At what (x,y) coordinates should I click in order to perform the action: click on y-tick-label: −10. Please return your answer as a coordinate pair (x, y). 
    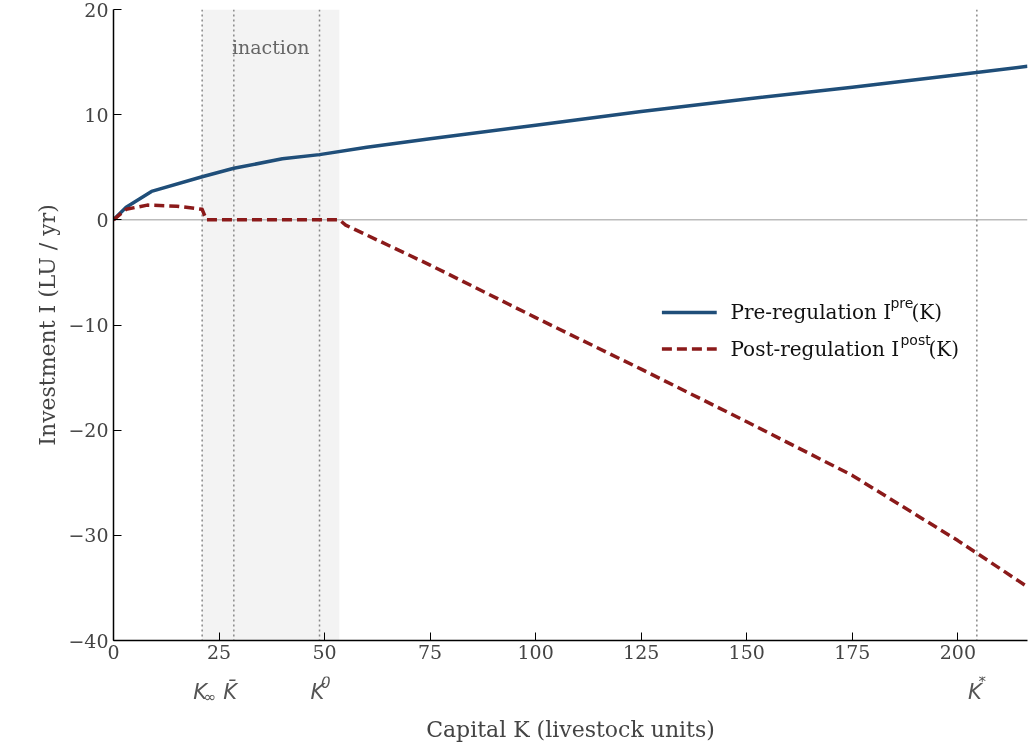
    Looking at the image, I should click on (88, 325).